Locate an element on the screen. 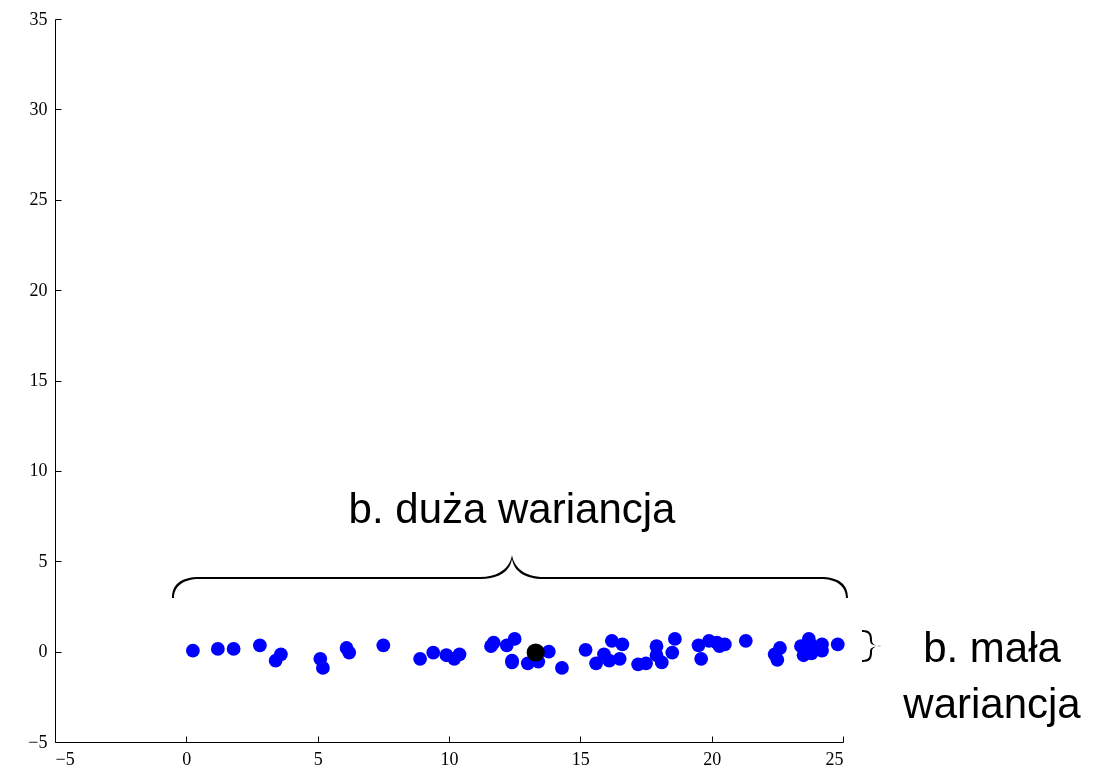 Image resolution: width=1101 pixels, height=774 pixels. text: b. mała wariancja is located at coordinates (992, 675).